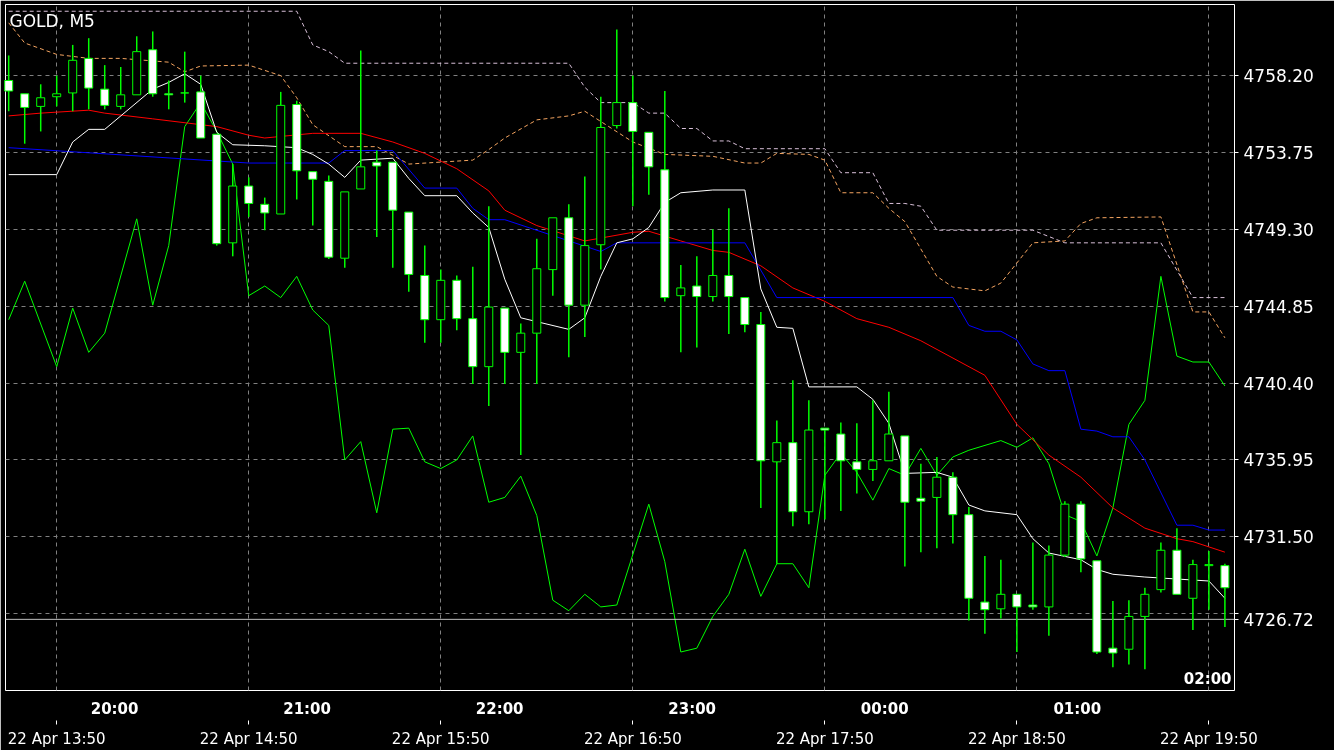 The image size is (1334, 750). Describe the element at coordinates (56, 738) in the screenshot. I see `x-tick-label: 22 Apr 13:50` at that location.